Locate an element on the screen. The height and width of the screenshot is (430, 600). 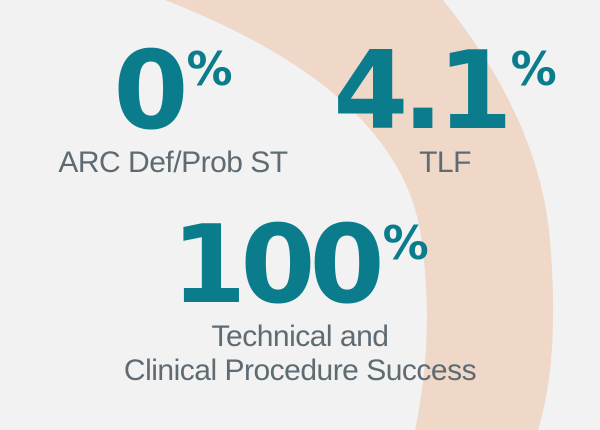
stat-value: 100% is located at coordinates (300, 265).